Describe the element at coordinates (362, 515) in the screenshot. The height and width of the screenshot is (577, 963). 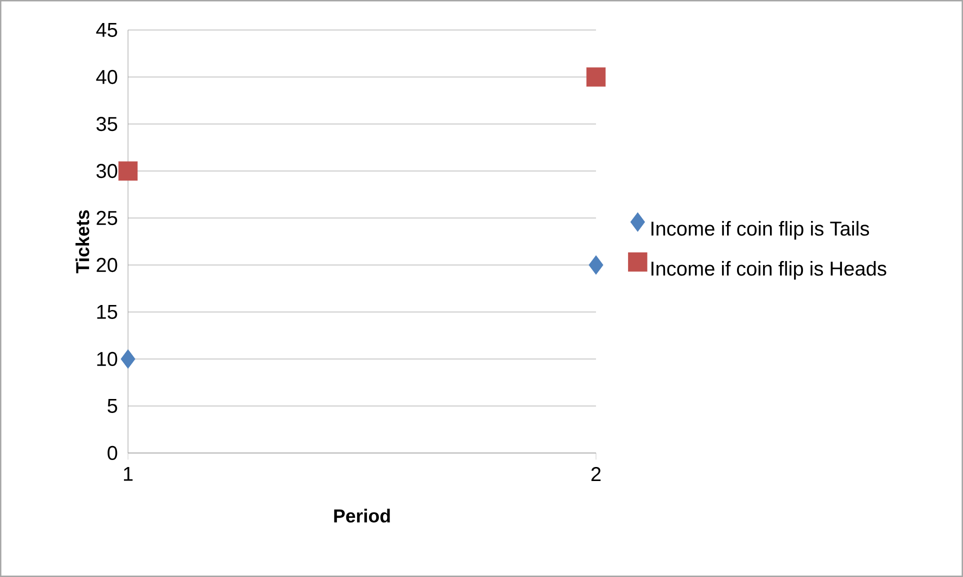
I see `x-axis-title: Period` at that location.